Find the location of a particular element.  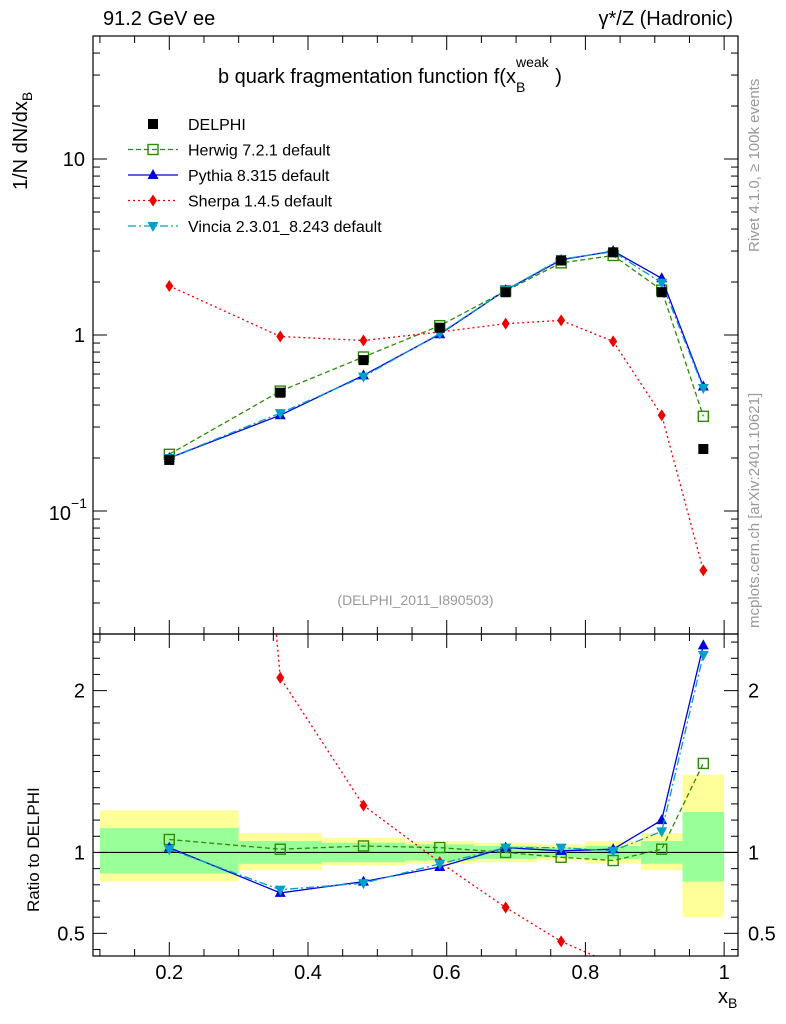

legend-label: Pythia 8.315 default is located at coordinates (259, 176).